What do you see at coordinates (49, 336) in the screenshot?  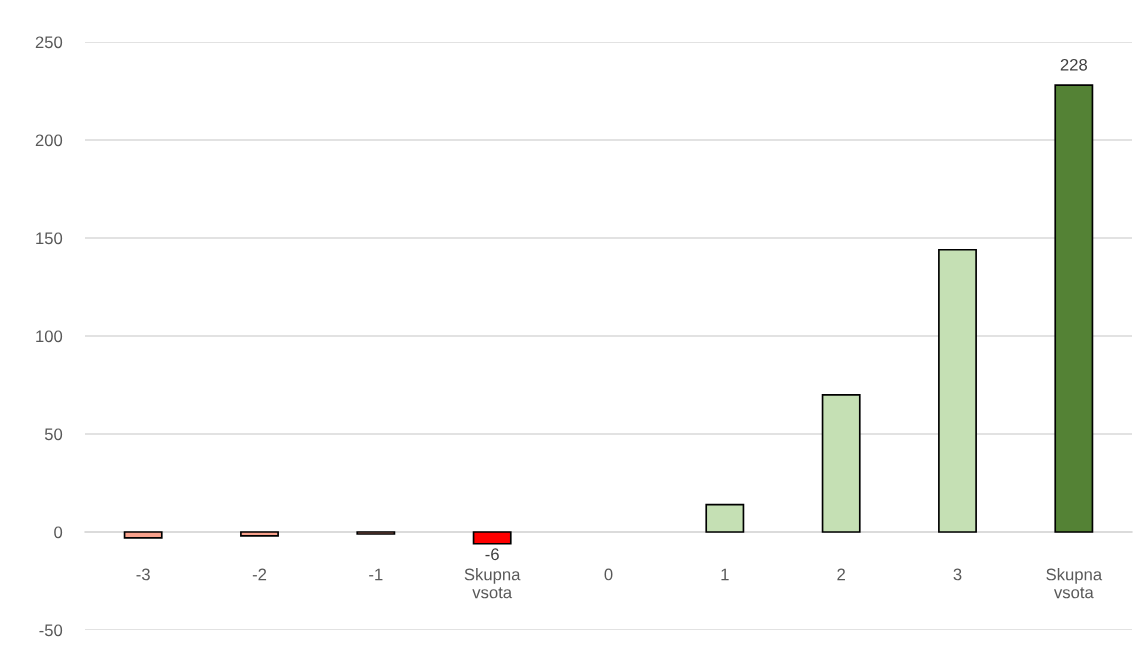 I see `y-tick-label: 100` at bounding box center [49, 336].